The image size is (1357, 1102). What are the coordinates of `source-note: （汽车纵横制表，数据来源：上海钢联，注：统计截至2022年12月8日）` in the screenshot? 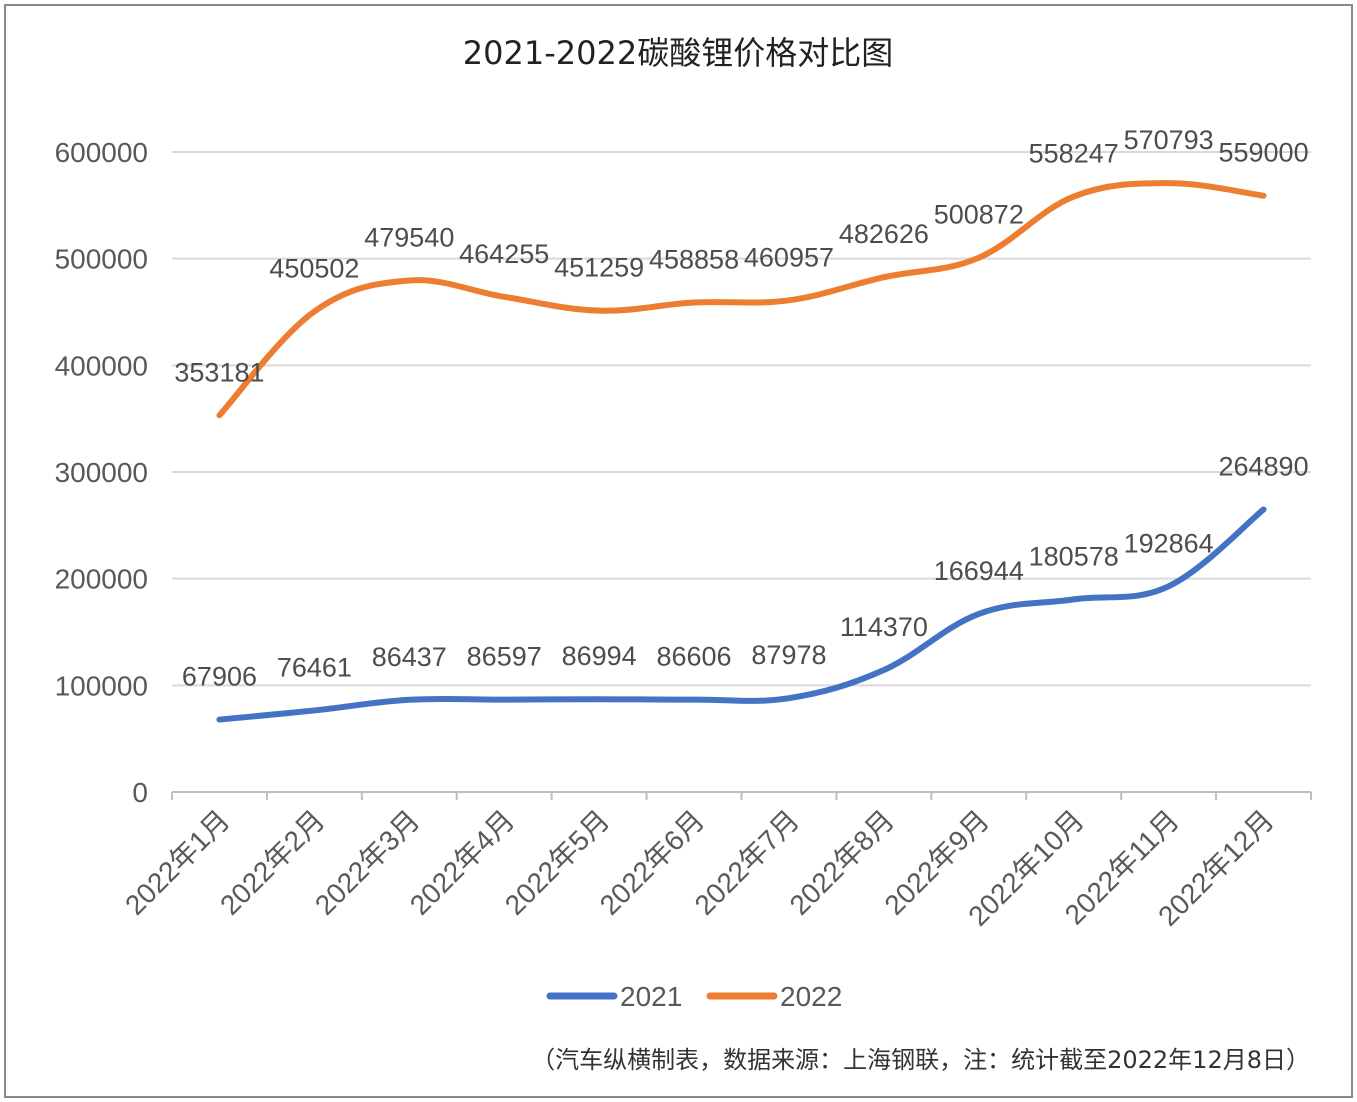 It's located at (920, 1060).